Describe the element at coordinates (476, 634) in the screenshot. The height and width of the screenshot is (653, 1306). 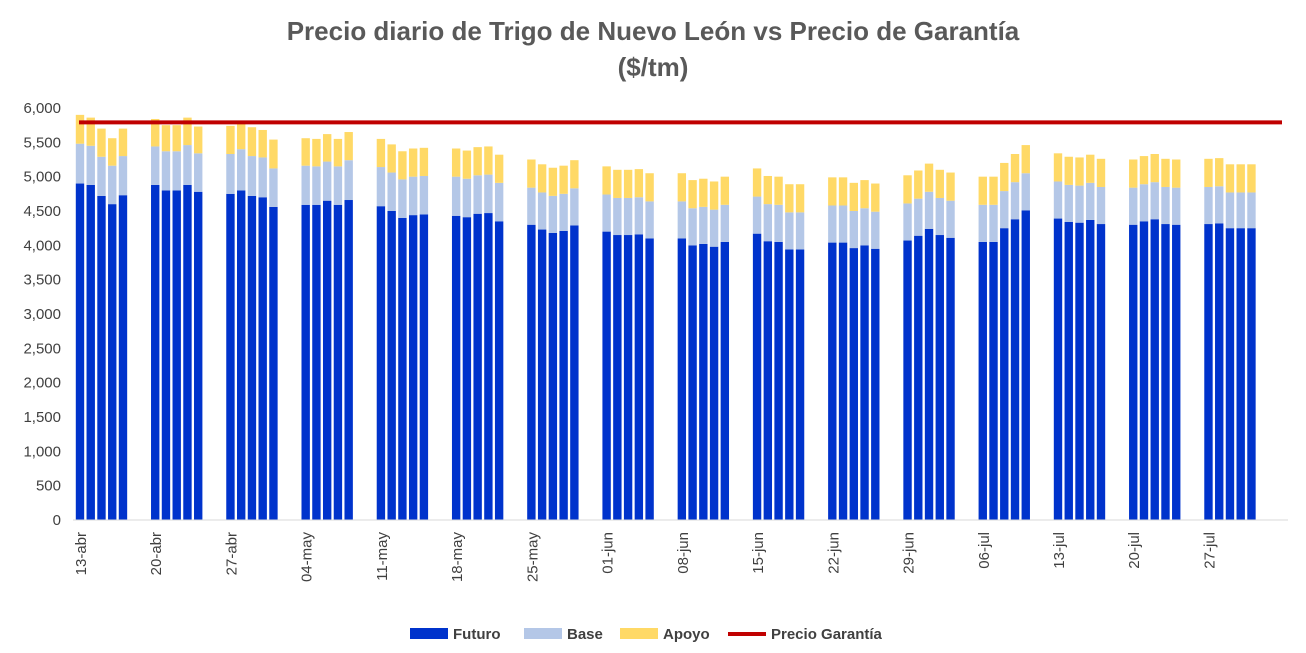
I see `legend-label: Futuro` at that location.